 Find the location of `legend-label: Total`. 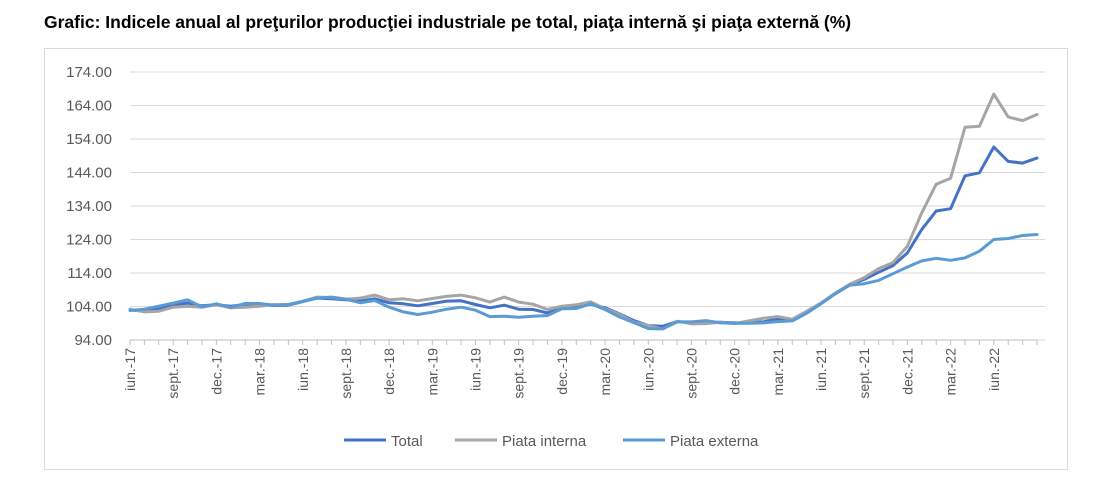

legend-label: Total is located at coordinates (407, 441).